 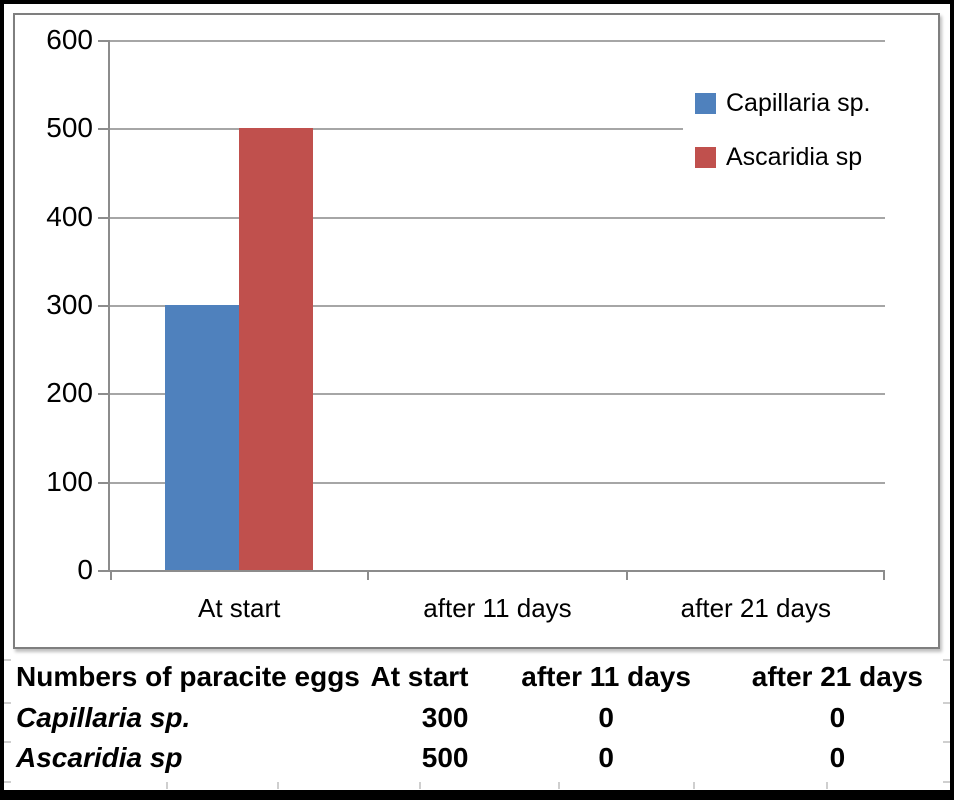 I want to click on table-header-cell: after 11 days, so click(x=606, y=676).